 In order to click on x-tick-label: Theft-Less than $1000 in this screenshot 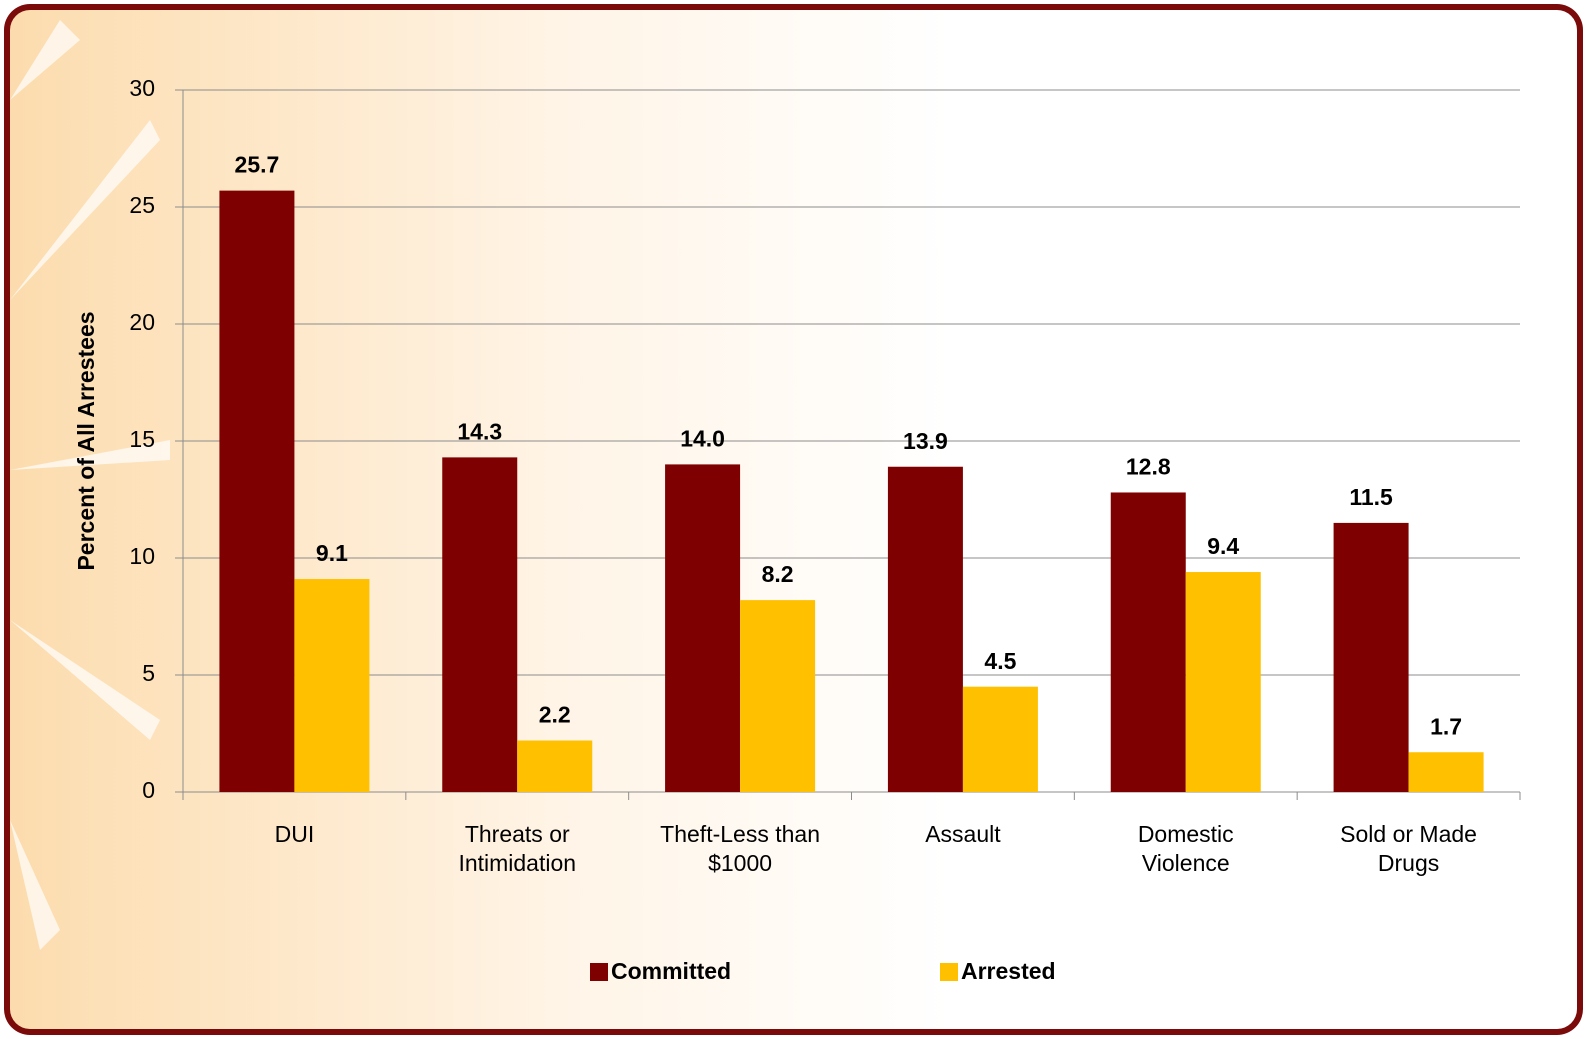, I will do `click(740, 848)`.